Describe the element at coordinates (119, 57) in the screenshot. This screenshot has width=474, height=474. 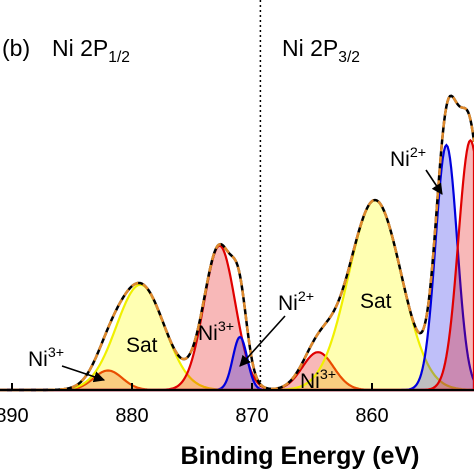
I see `label-sub: 1/2` at that location.